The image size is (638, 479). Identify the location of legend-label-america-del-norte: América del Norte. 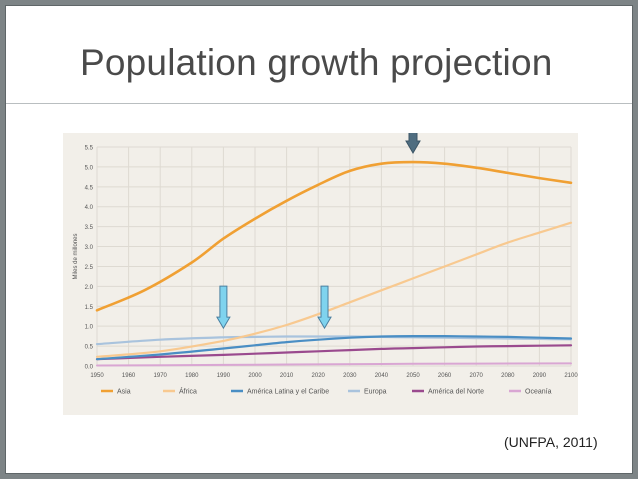
(456, 392).